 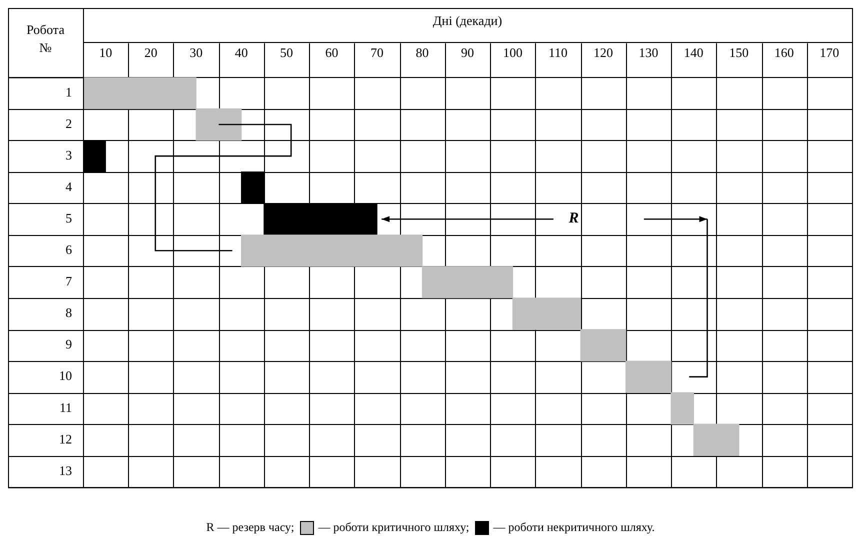 I want to click on y-tick-label: 10, so click(x=65, y=376).